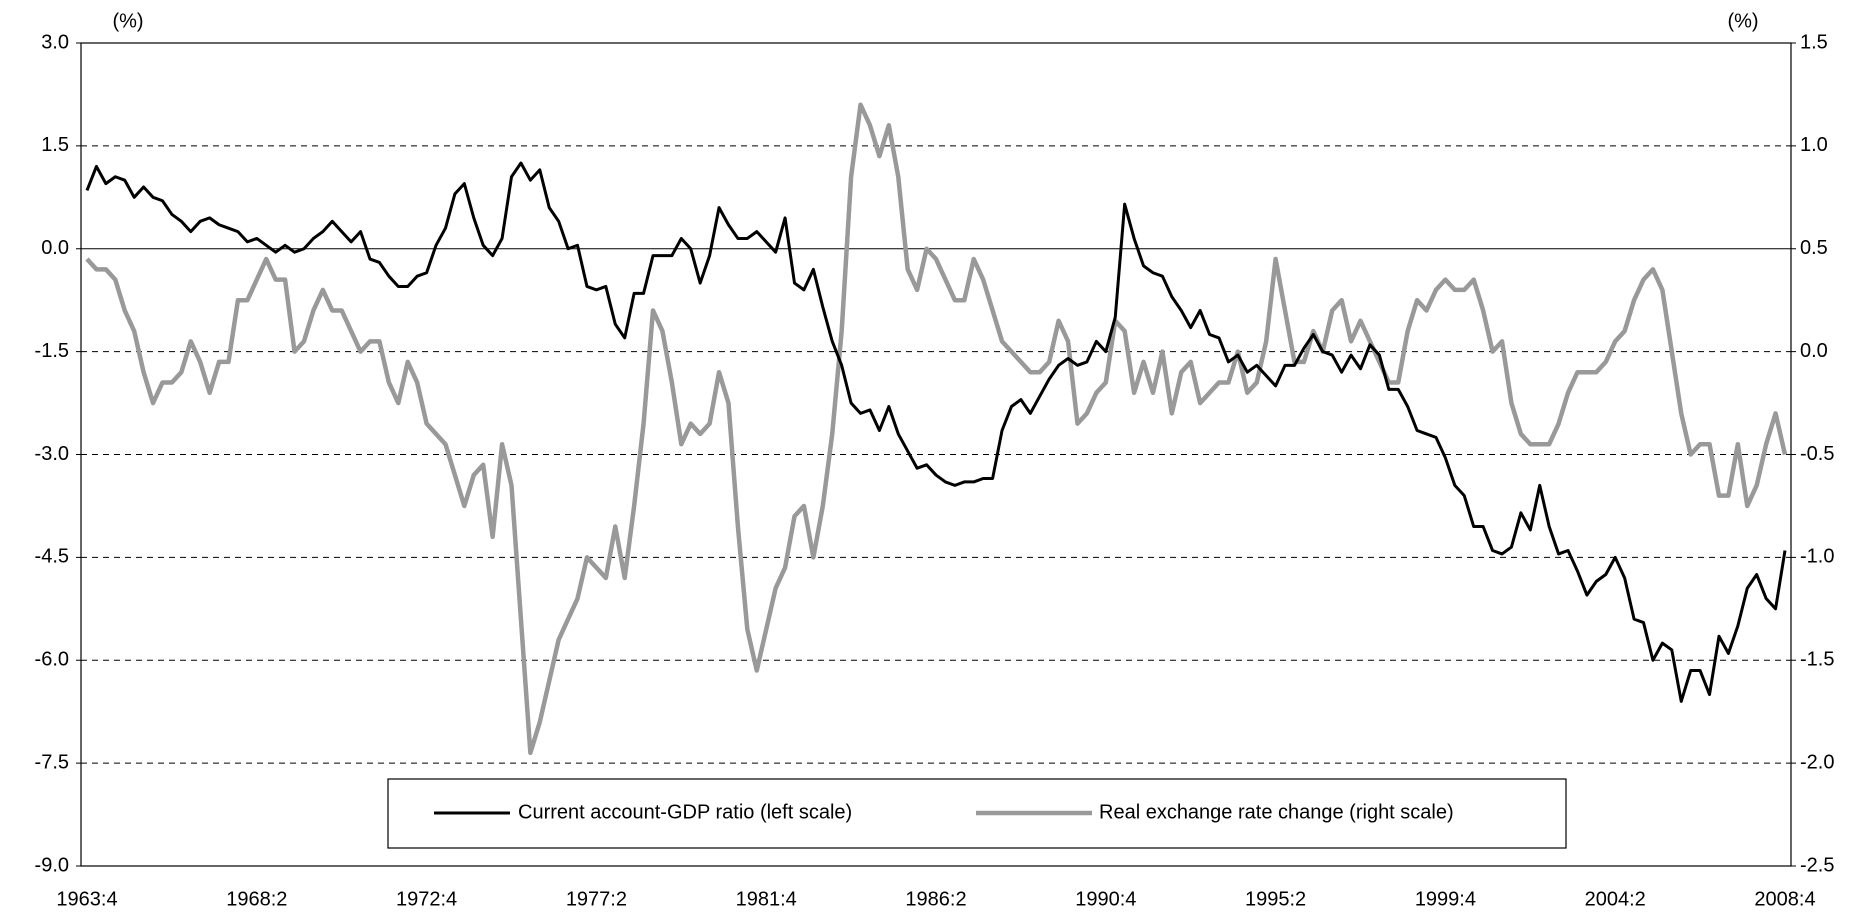 This screenshot has height=917, width=1860. What do you see at coordinates (52, 454) in the screenshot?
I see `y-tick-label: -3.0` at bounding box center [52, 454].